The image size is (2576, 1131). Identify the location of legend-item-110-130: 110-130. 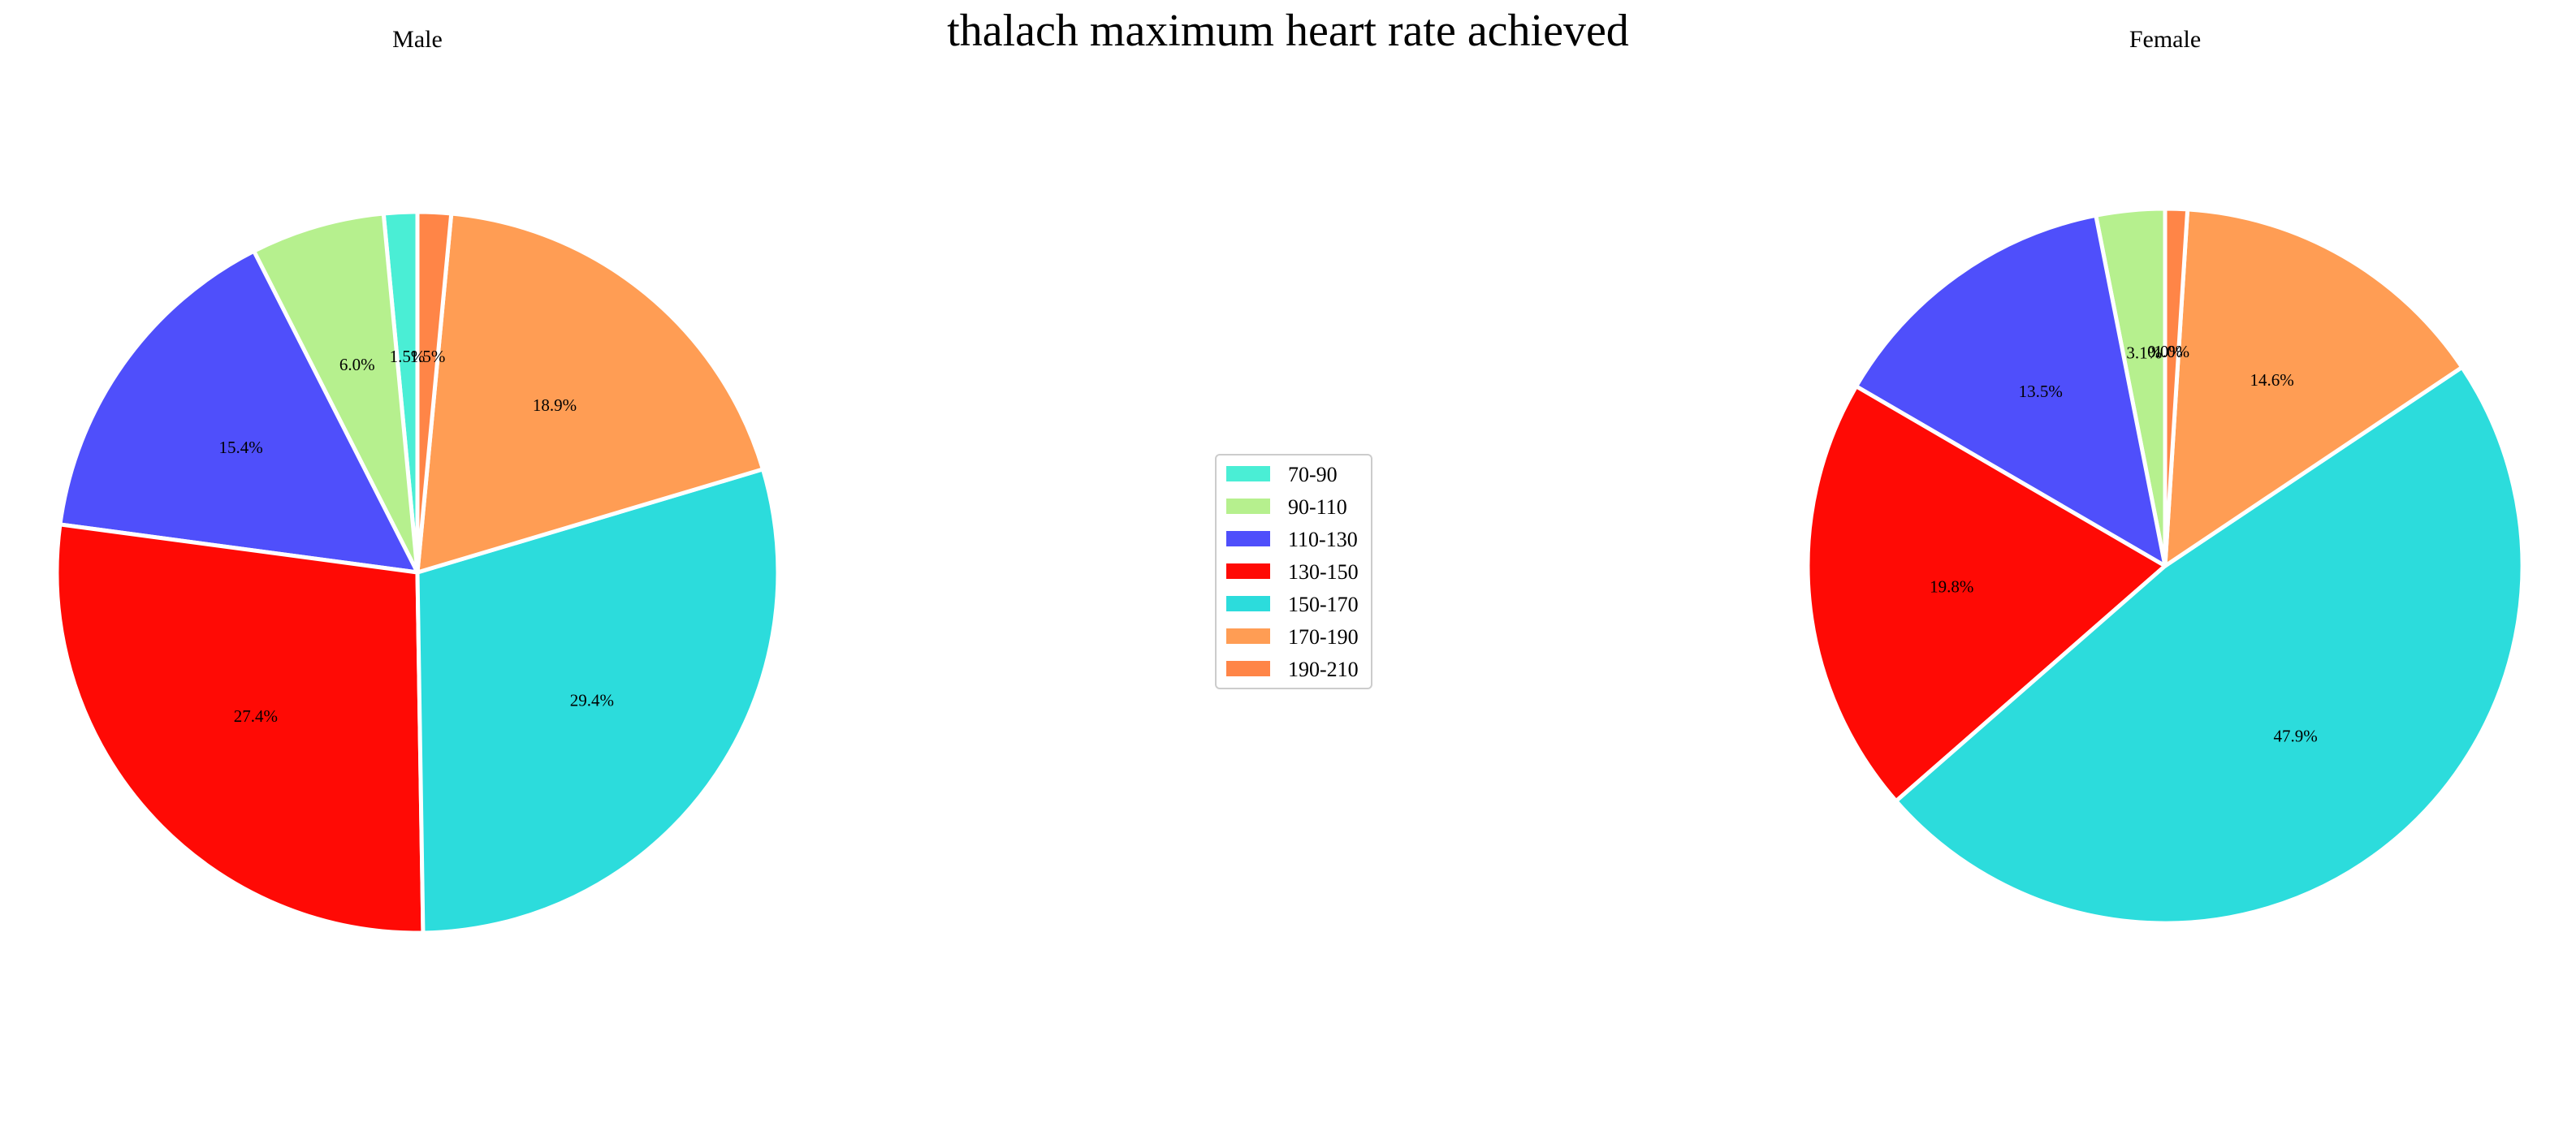
(1292, 539).